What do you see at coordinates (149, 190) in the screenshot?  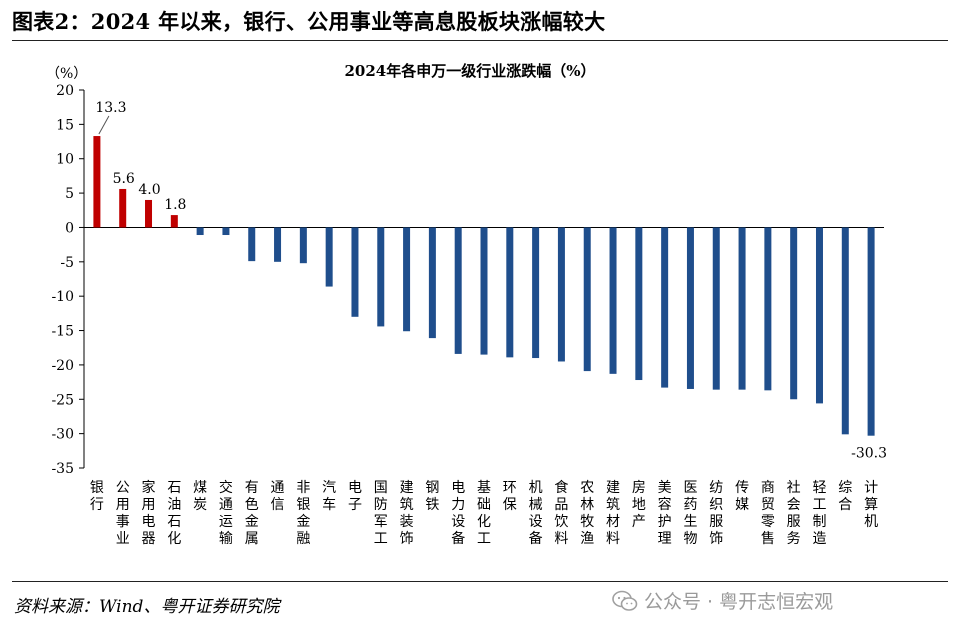 I see `data-label-家用电器: 4.0` at bounding box center [149, 190].